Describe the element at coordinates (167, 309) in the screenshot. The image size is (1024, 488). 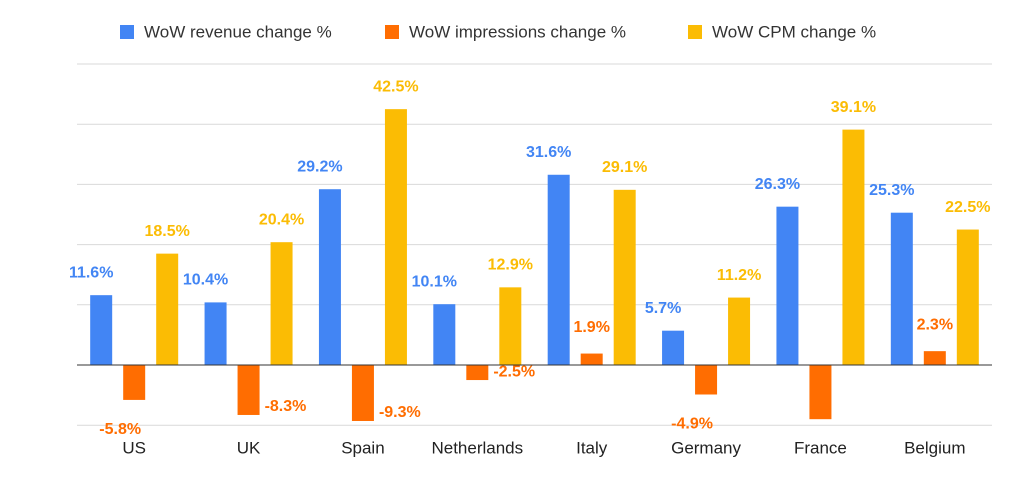
I see `bar-wow-cpm-change-us` at that location.